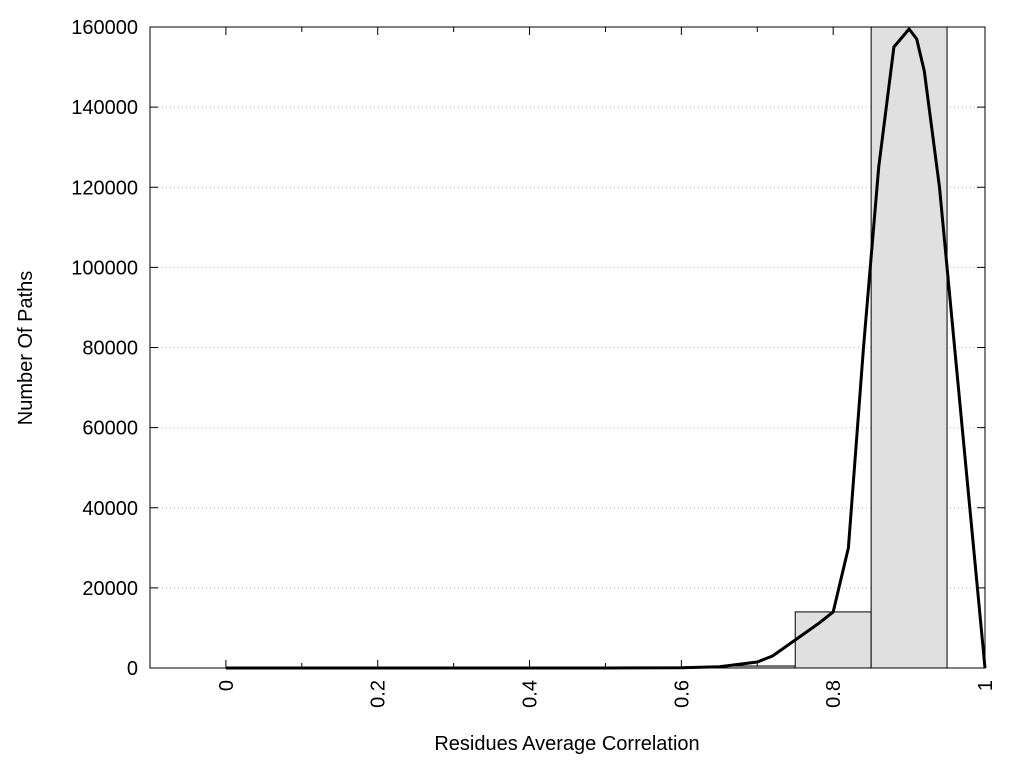 Image resolution: width=1024 pixels, height=773 pixels. I want to click on x-tick-label: 0.8, so click(834, 694).